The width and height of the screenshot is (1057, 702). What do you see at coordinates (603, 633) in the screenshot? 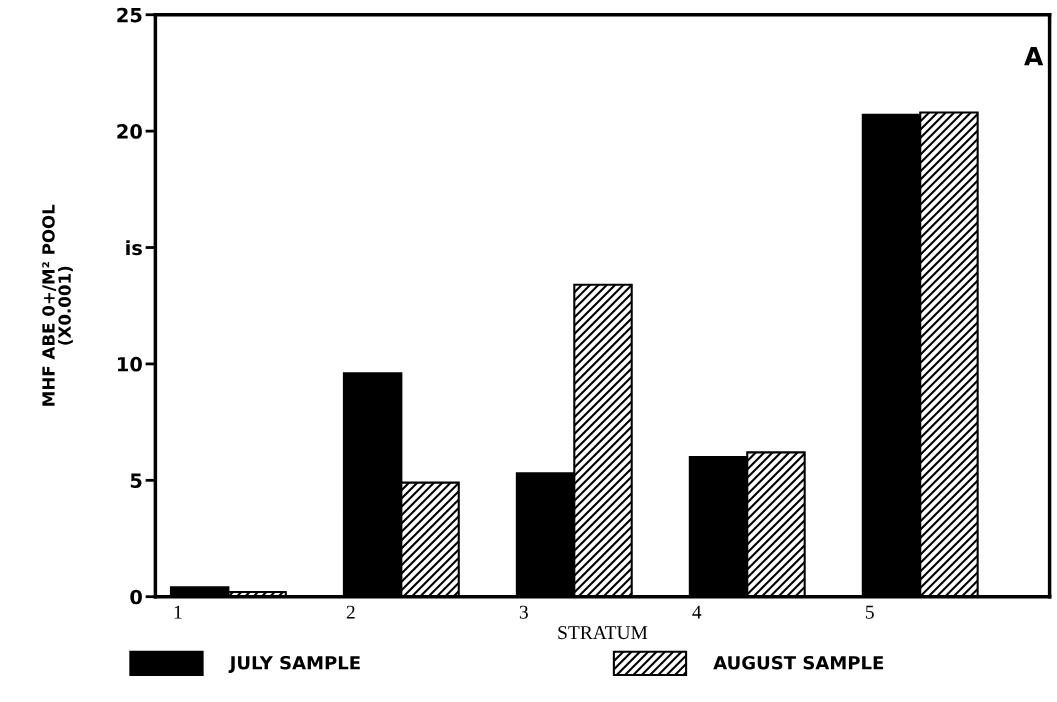
I see `x-axis-title: STRATUM` at bounding box center [603, 633].